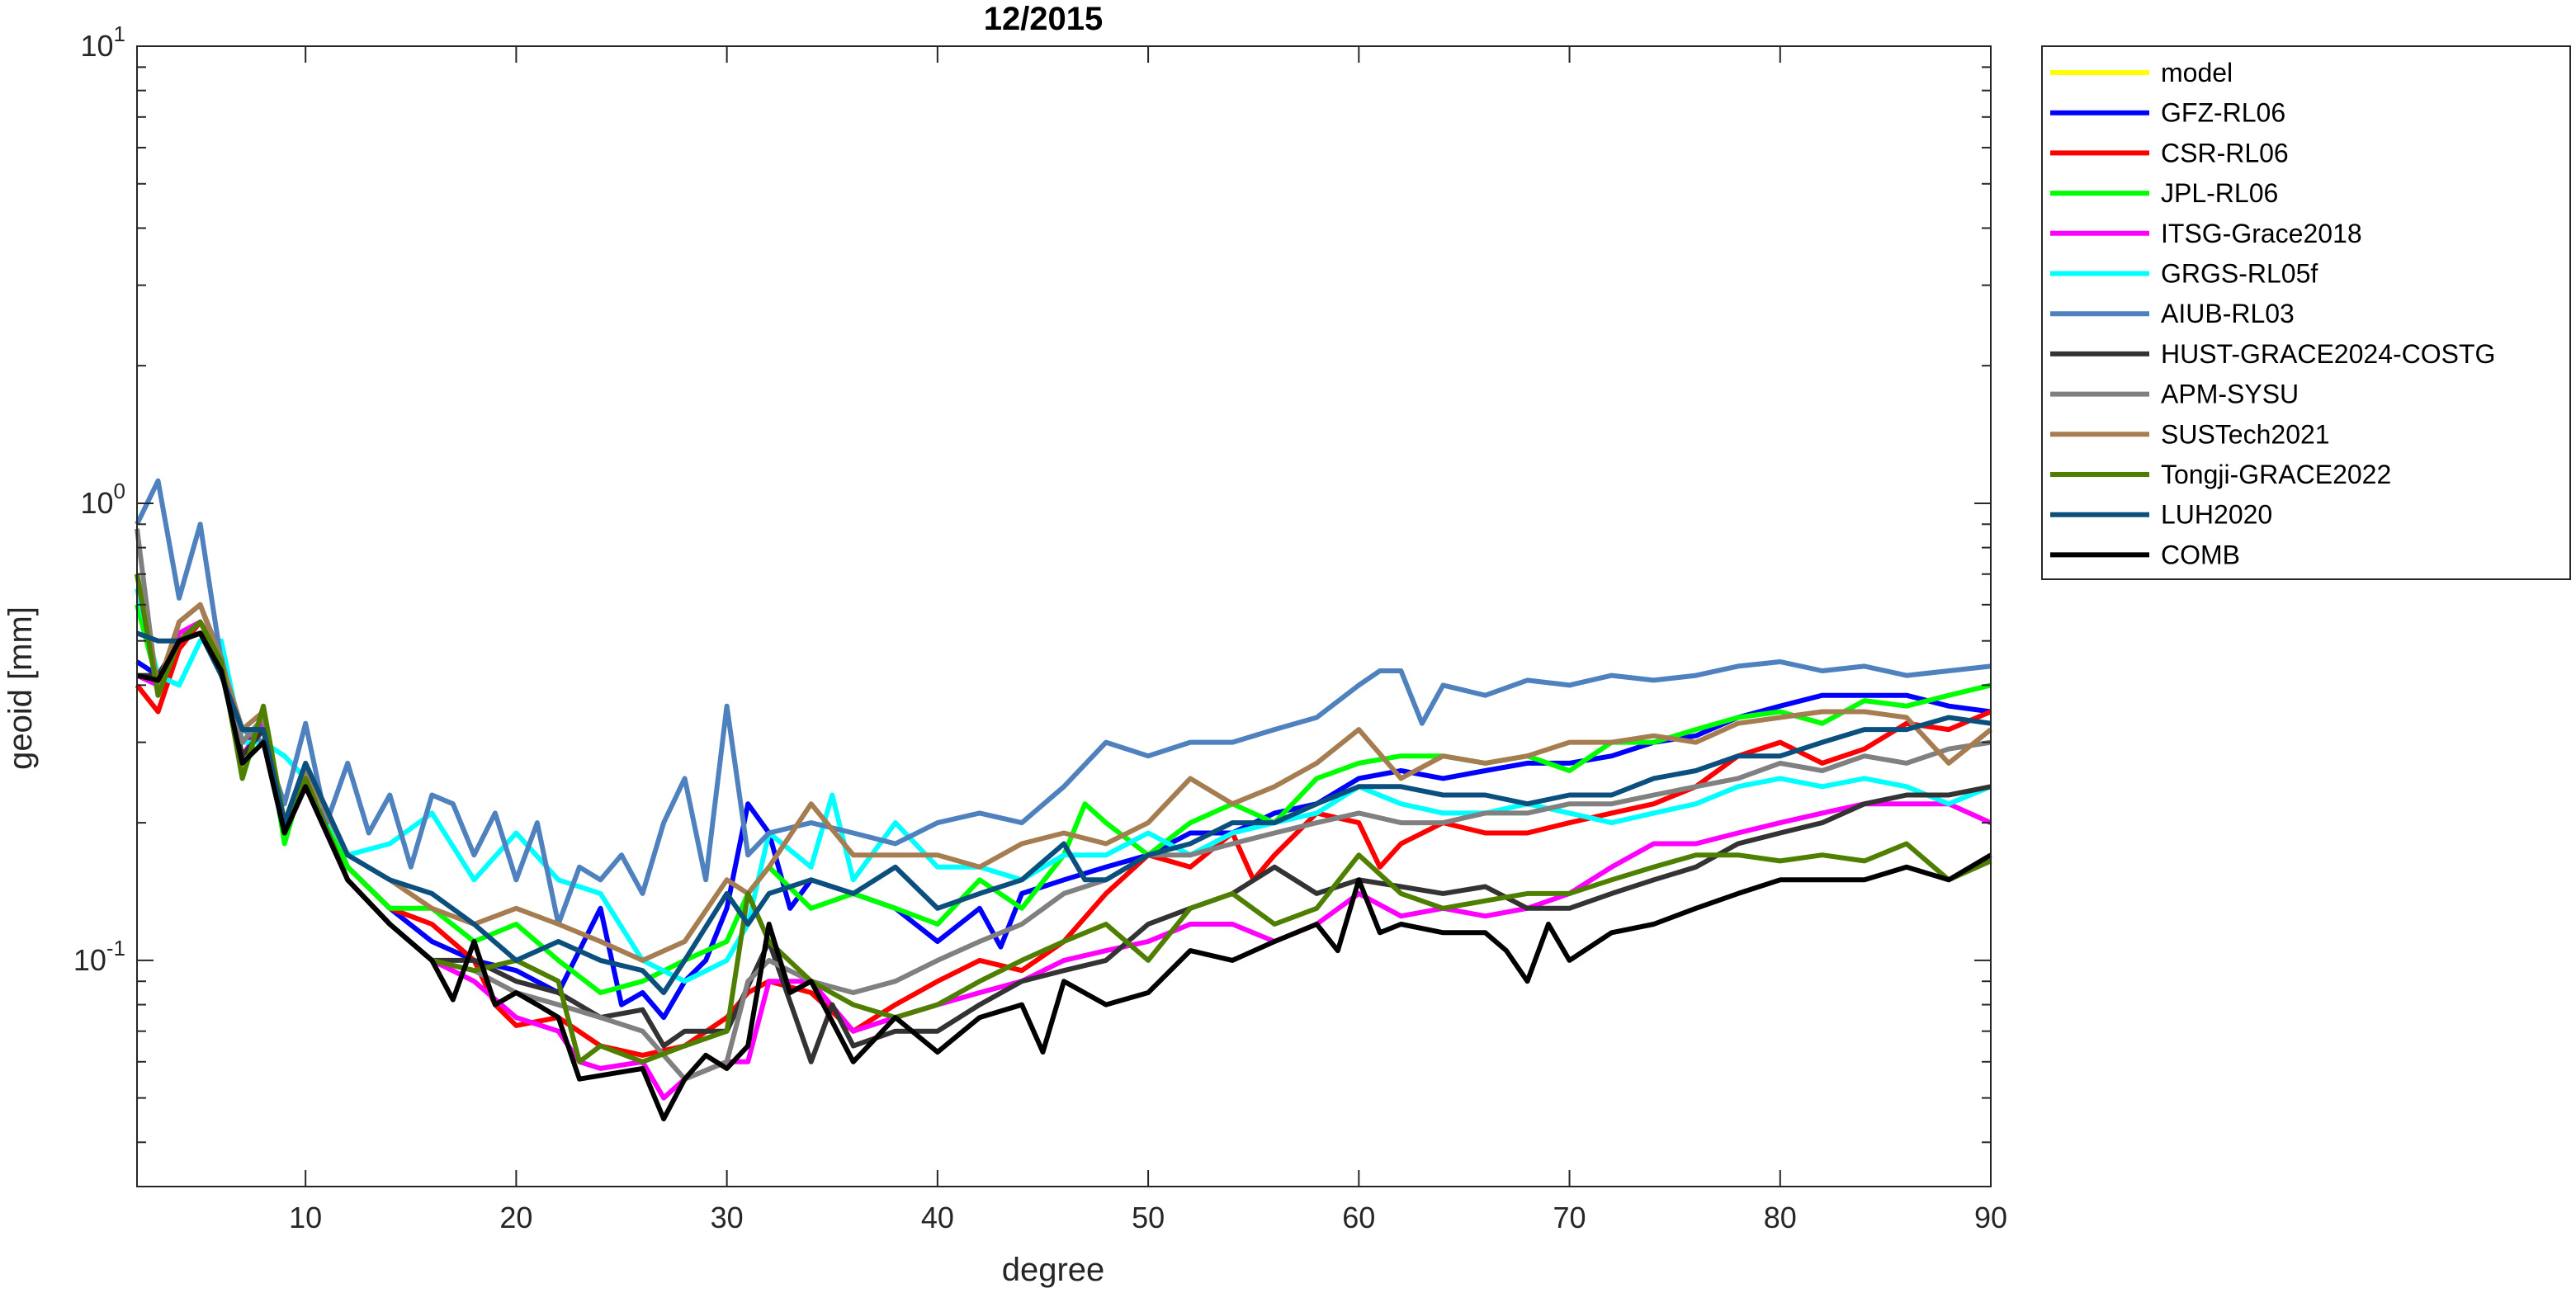  I want to click on legend-label: GRGS-RL05f, so click(2239, 274).